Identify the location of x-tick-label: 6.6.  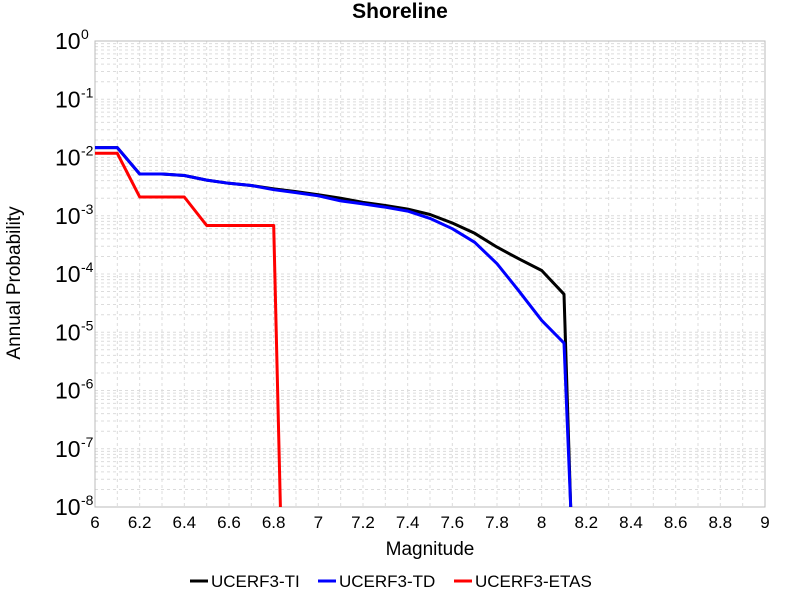
(229, 522).